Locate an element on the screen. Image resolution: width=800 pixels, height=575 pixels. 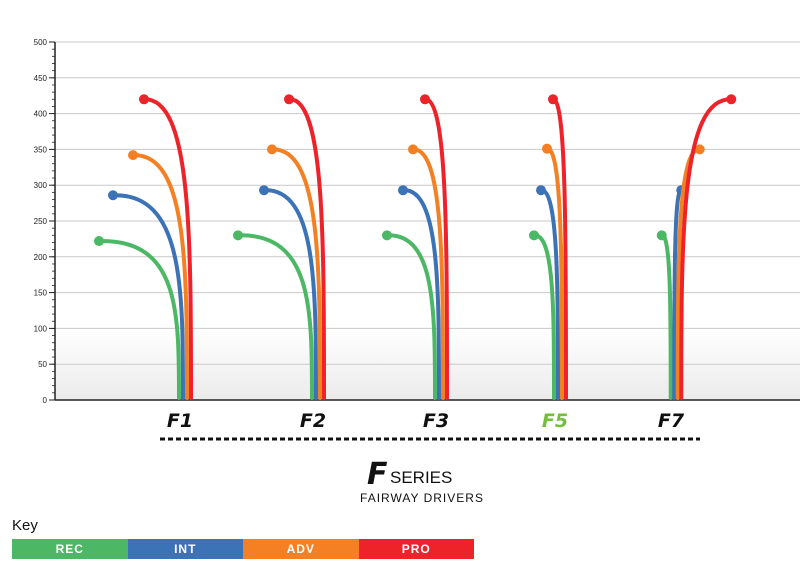
launch-curve-int-f5 is located at coordinates (549, 294).